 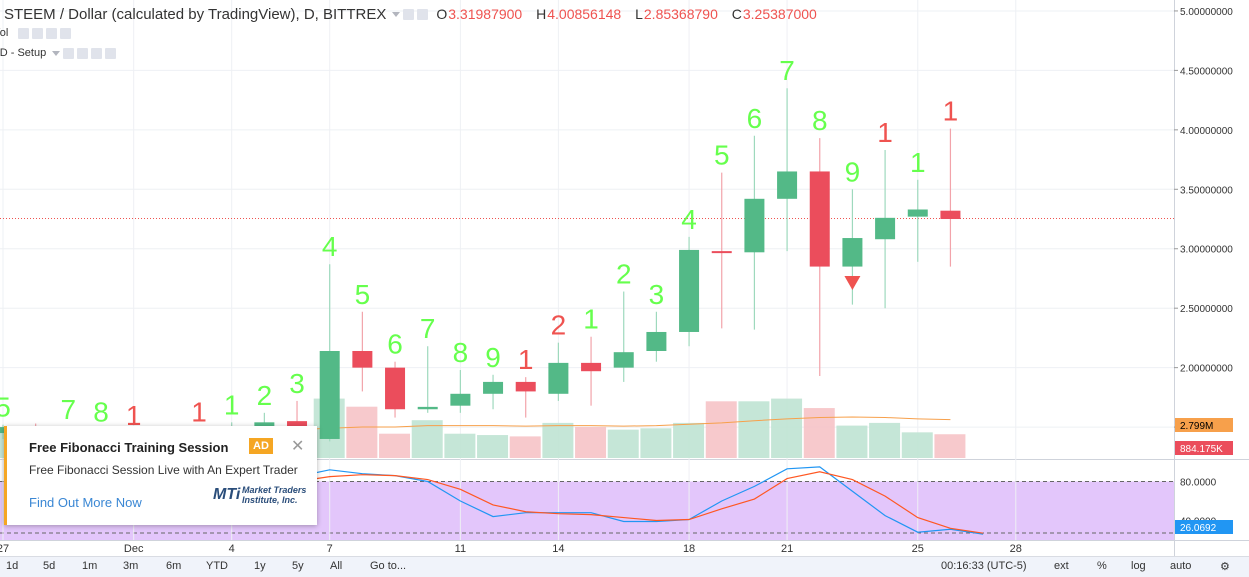 I want to click on open-label: O, so click(x=442, y=14).